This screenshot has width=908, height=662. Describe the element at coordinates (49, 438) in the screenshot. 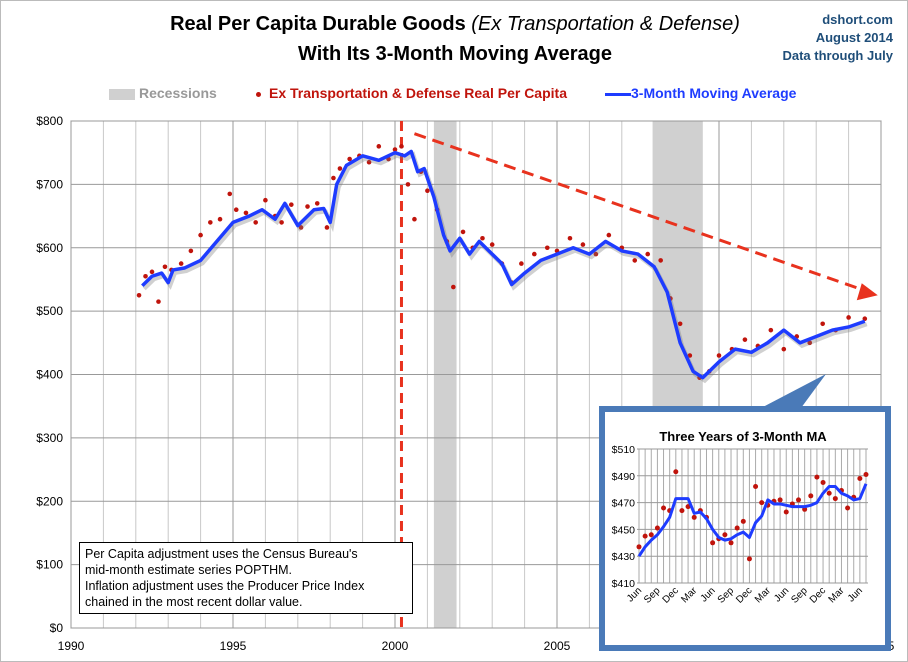

I see `y-tick-label: $300` at that location.